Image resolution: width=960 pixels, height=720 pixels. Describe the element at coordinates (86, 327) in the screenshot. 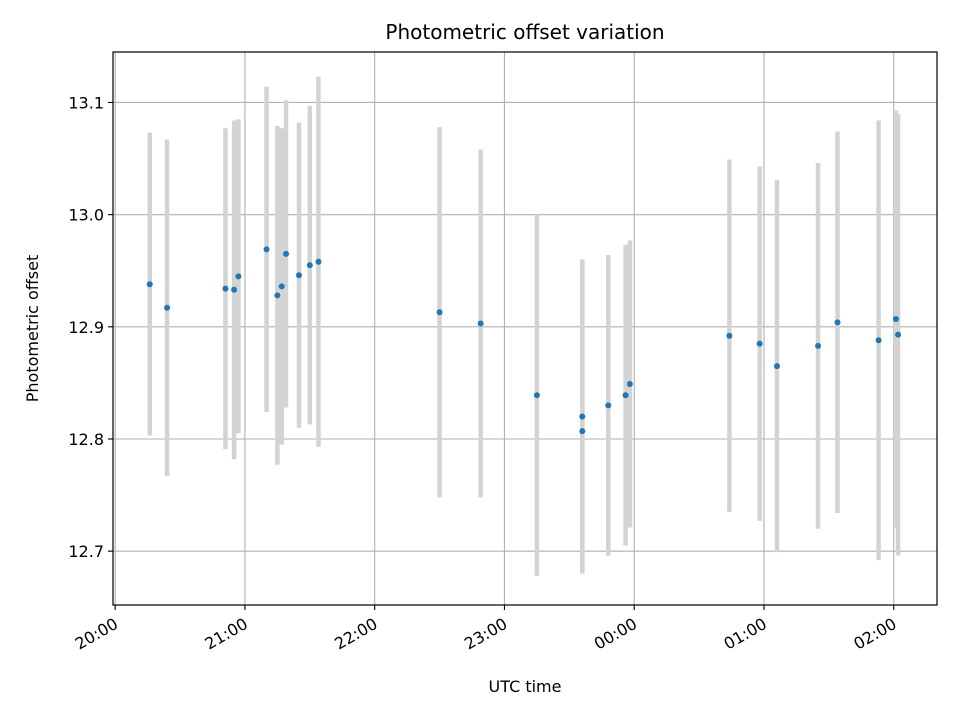

I see `y-tick-label: 12.9` at that location.